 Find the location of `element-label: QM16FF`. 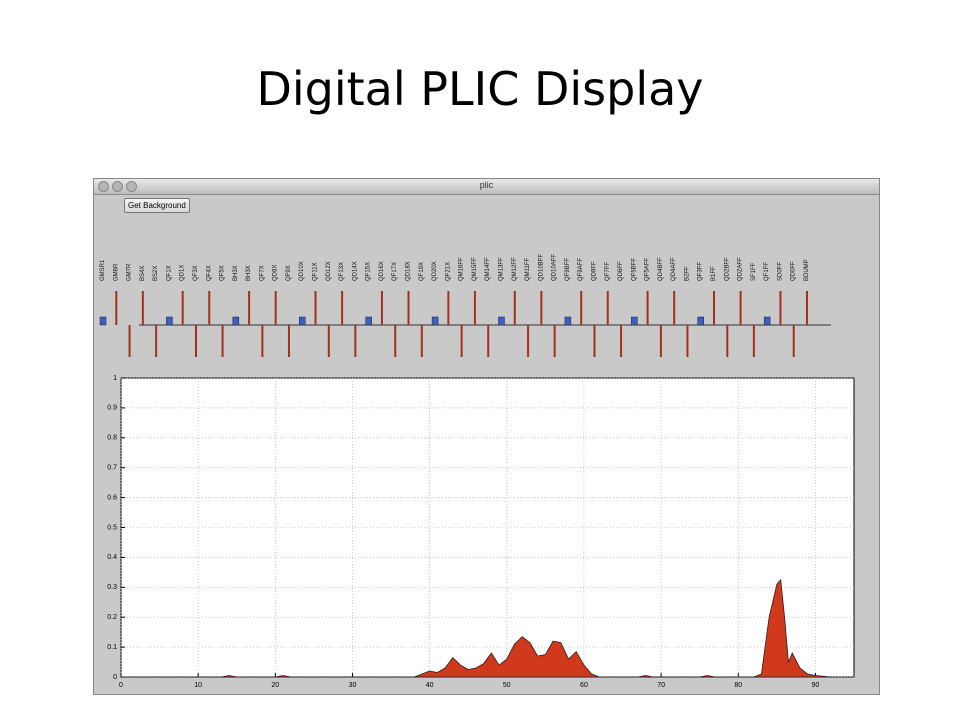

element-label: QM16FF is located at coordinates (462, 269).